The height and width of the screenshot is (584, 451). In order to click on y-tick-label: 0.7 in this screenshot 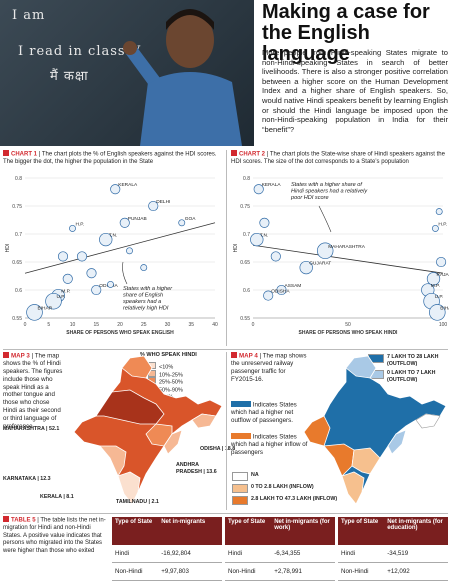, I will do `click(246, 235)`.